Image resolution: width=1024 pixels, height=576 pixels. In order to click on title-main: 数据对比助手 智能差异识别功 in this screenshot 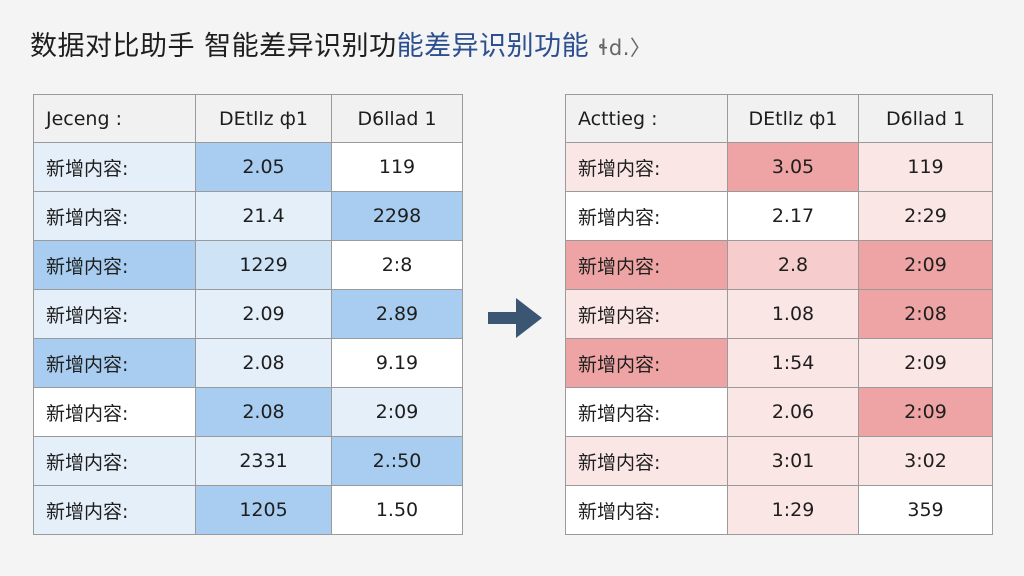, I will do `click(213, 46)`.